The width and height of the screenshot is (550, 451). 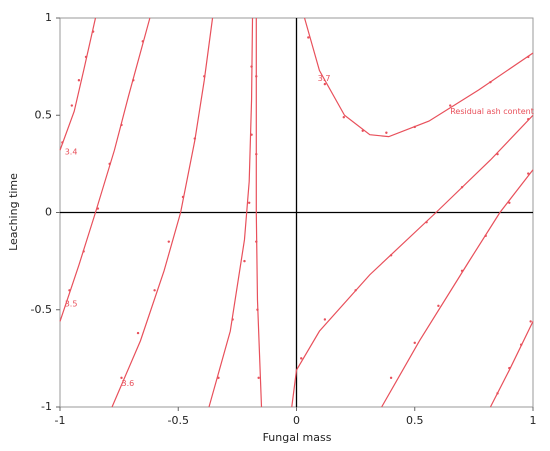 I want to click on x-tick-label: 1, so click(x=533, y=420).